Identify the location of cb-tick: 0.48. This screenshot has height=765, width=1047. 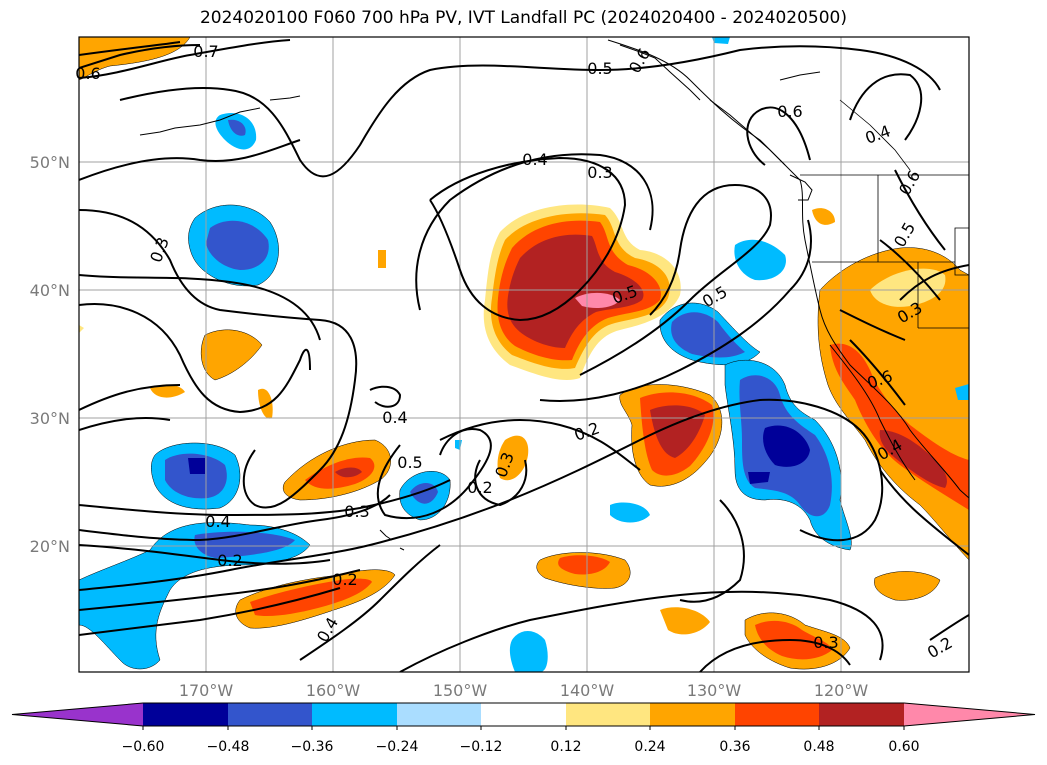
(818, 747).